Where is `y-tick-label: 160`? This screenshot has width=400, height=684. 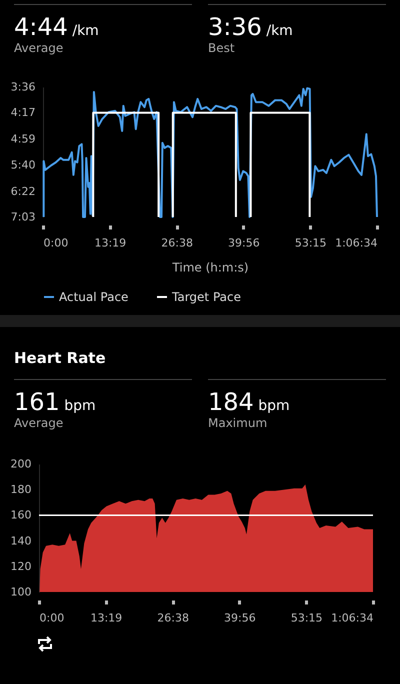 y-tick-label: 160 is located at coordinates (21, 515).